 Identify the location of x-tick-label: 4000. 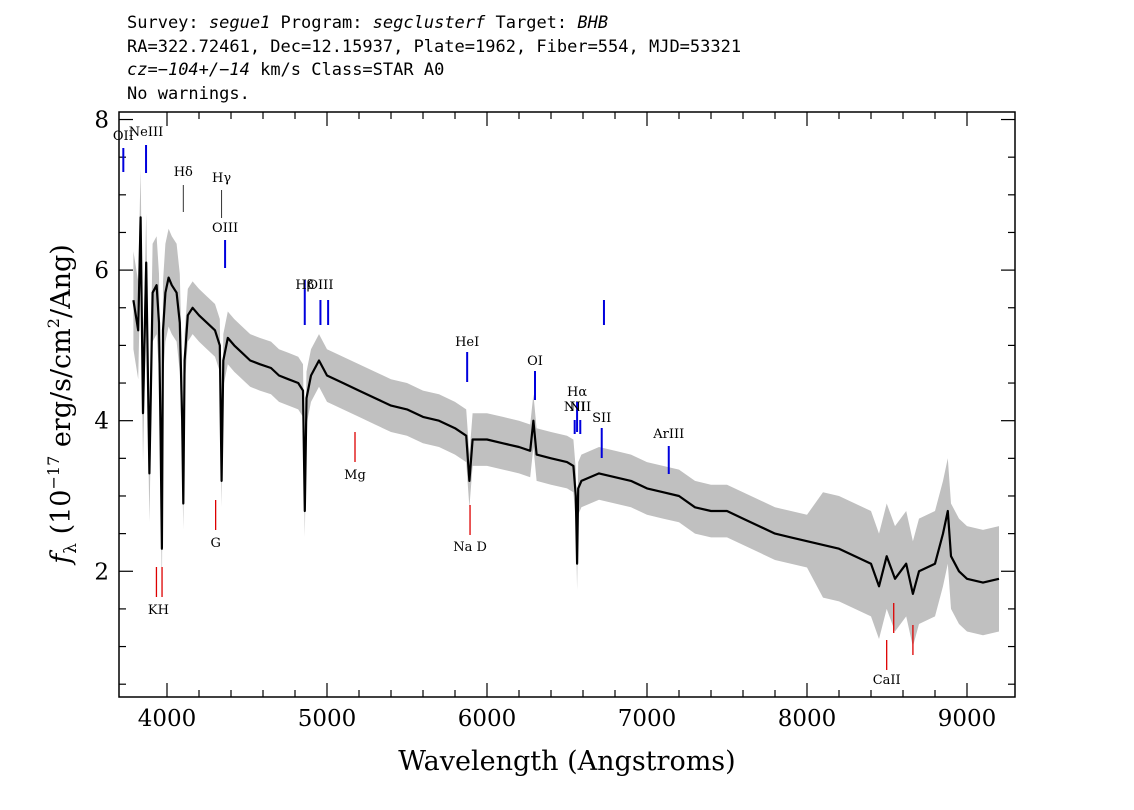
(167, 719).